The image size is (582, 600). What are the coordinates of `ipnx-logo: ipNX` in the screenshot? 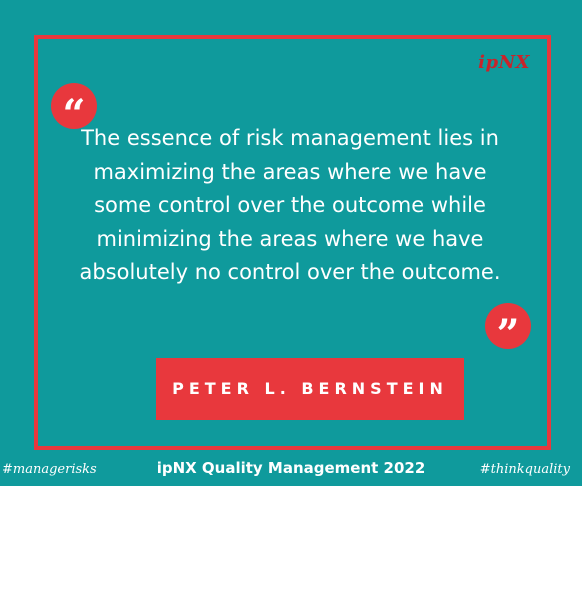 It's located at (504, 62).